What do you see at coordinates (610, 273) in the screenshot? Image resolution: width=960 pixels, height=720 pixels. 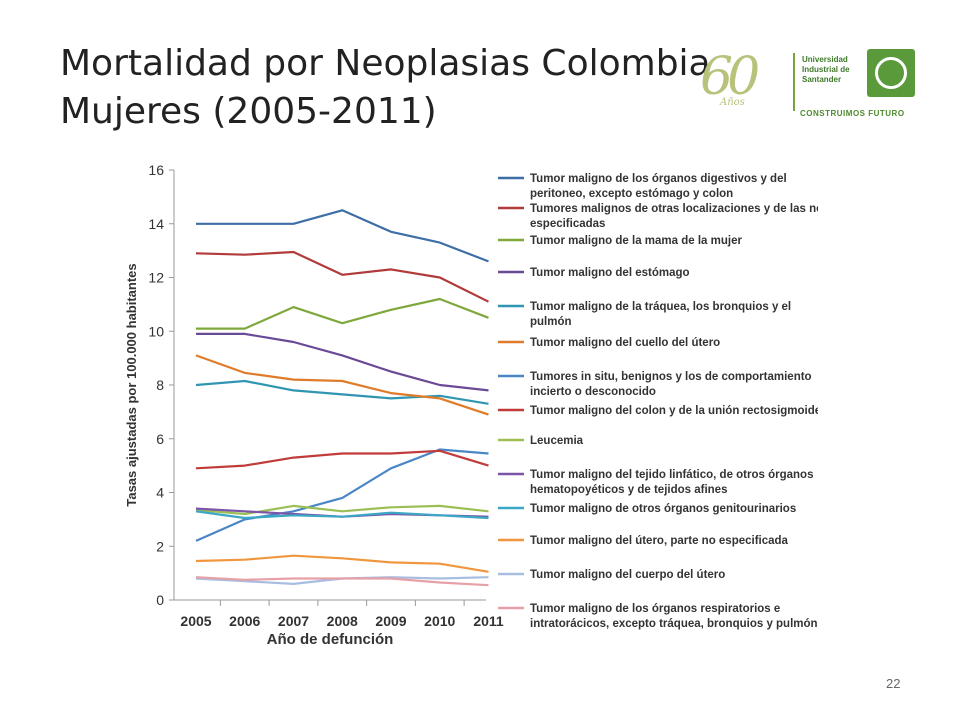 I see `legend-label-4: Tumor maligno del estómago` at bounding box center [610, 273].